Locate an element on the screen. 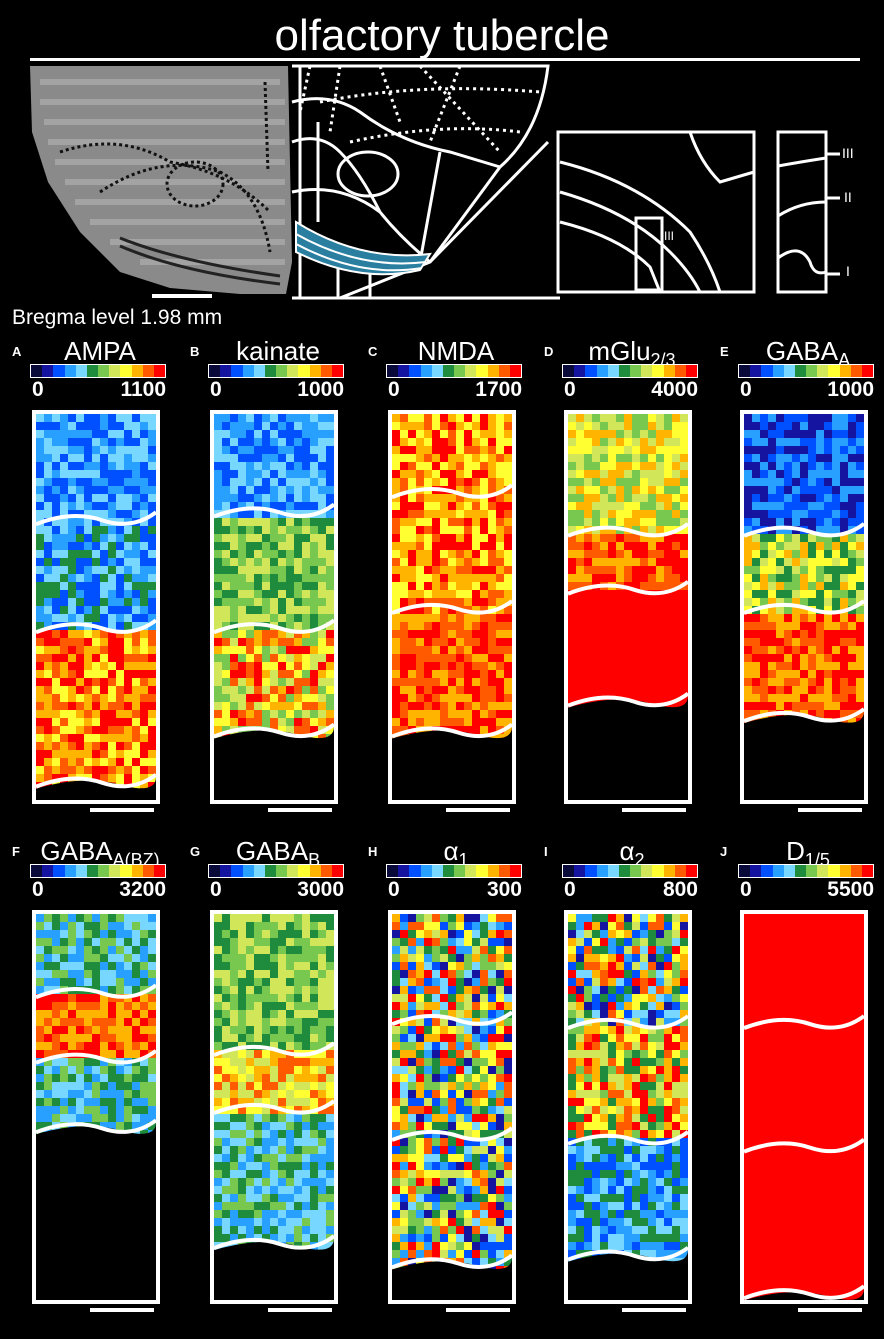 The height and width of the screenshot is (1339, 884). autoradiograph-strip is located at coordinates (96, 607).